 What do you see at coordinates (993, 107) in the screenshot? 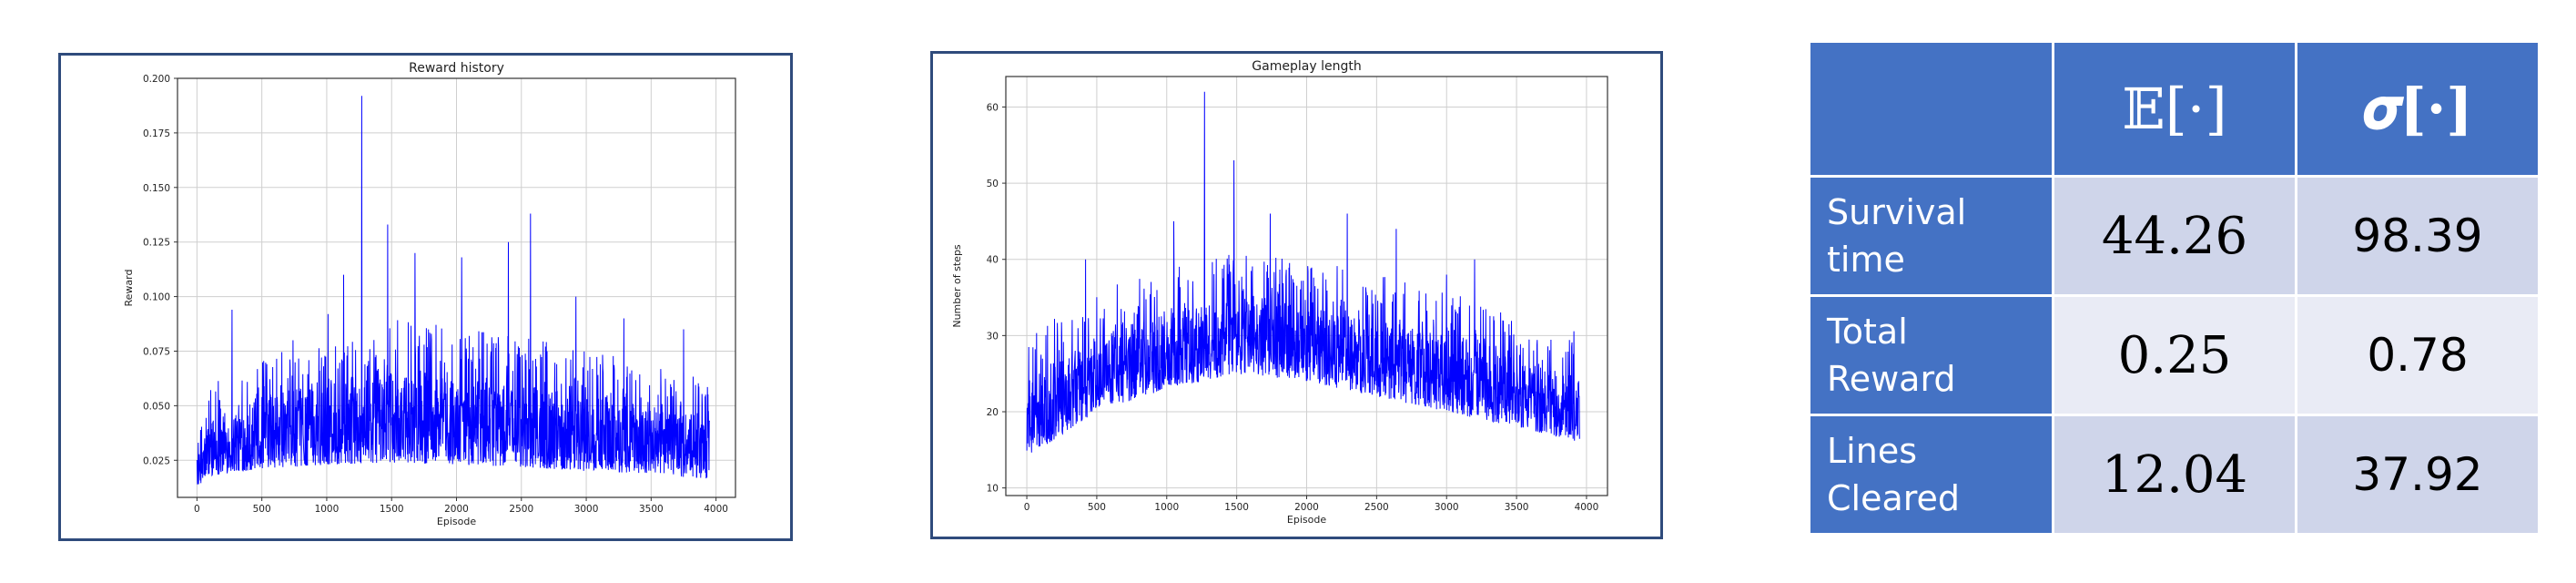
I see `y-tick-label: 60` at bounding box center [993, 107].